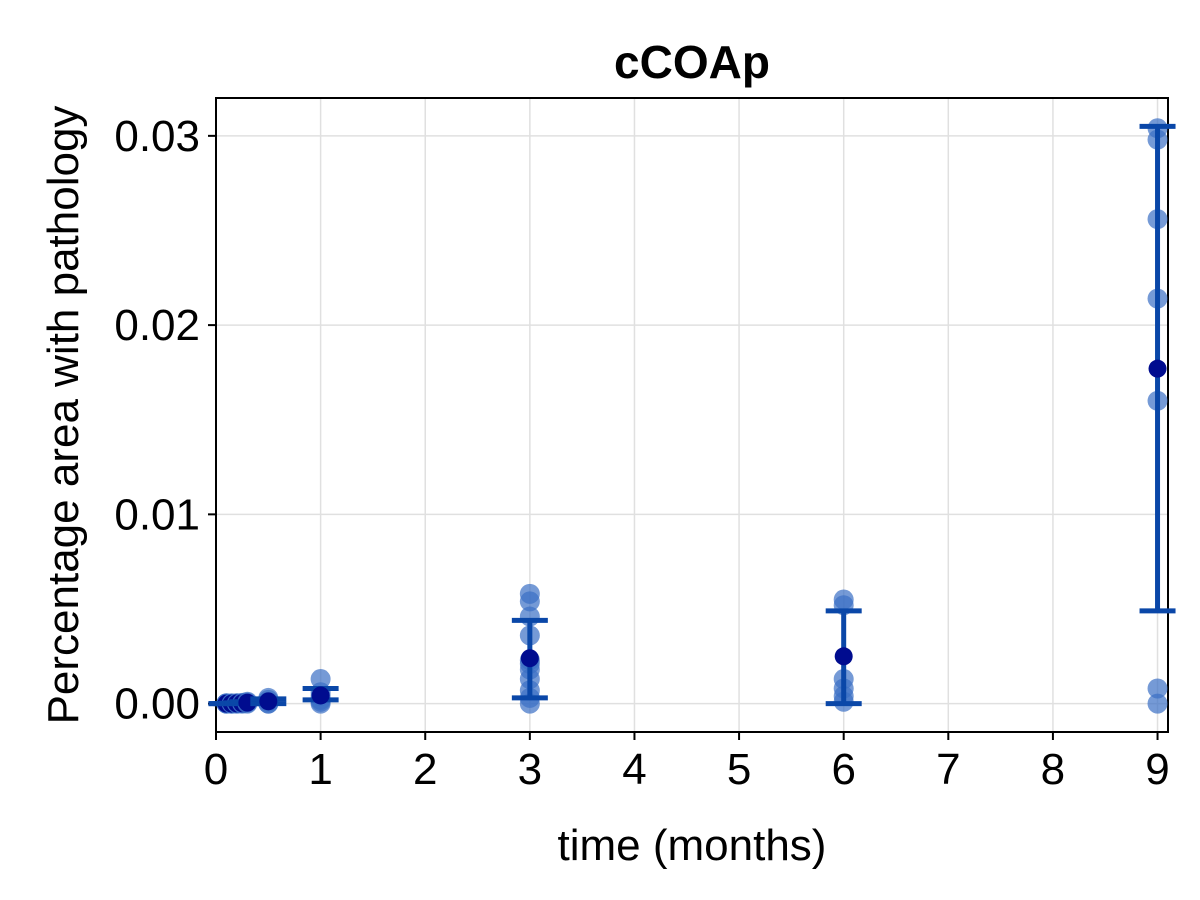 This screenshot has width=1200, height=900. Describe the element at coordinates (157, 136) in the screenshot. I see `y-tick-label: 0.03` at that location.